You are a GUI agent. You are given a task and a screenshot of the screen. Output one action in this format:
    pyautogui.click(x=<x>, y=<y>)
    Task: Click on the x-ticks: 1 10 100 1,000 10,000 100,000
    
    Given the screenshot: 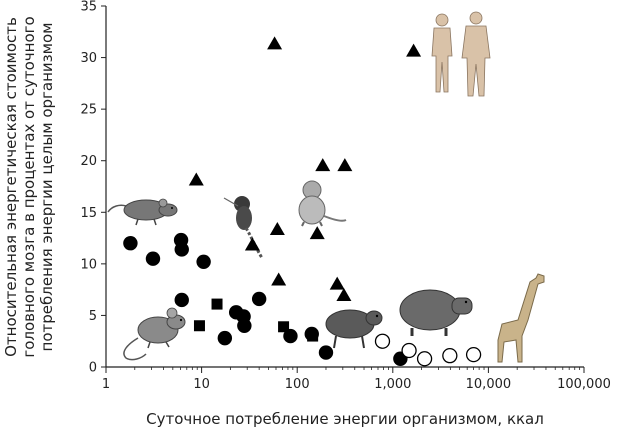 What is the action you would take?
    pyautogui.click(x=356, y=379)
    